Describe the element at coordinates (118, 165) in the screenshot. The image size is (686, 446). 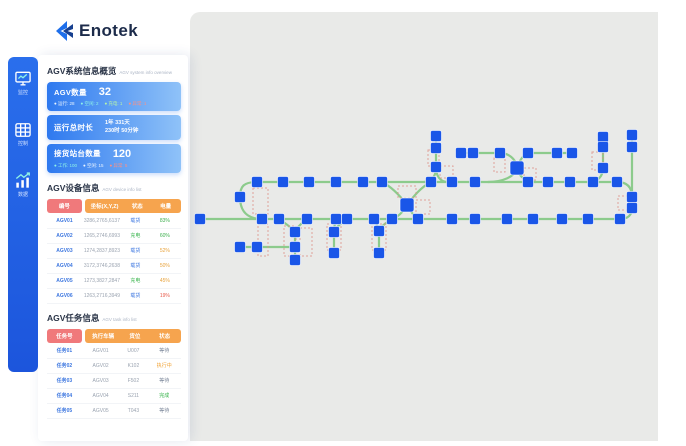
I see `stat-error: ● 异常: 5` at that location.